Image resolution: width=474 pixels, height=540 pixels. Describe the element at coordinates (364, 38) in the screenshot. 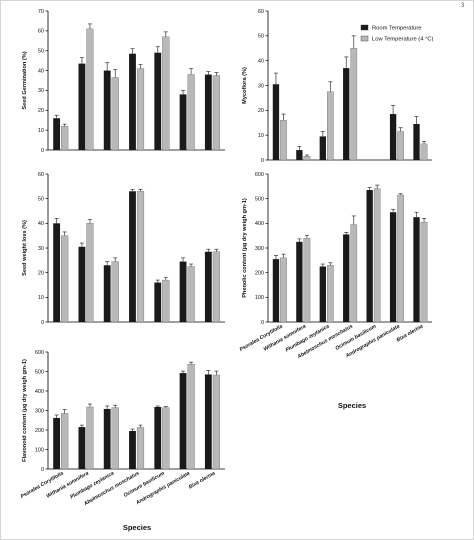

I see `legend-swatch-low` at that location.